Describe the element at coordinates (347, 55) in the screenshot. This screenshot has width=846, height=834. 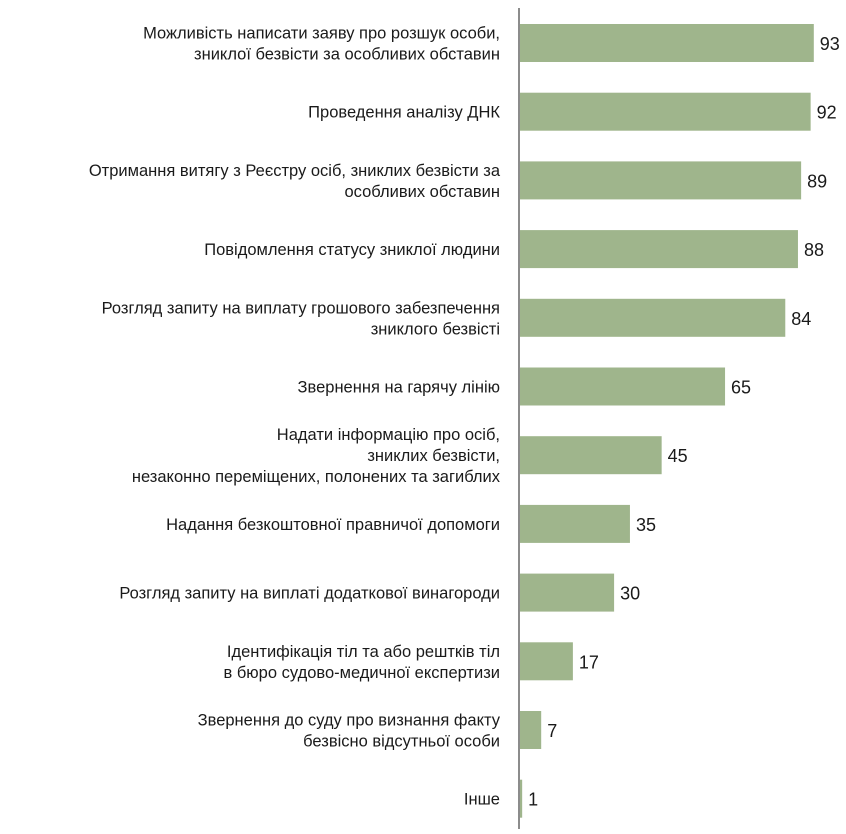
I see `category-label-line: зниклої безвісти за особливих обставин` at that location.